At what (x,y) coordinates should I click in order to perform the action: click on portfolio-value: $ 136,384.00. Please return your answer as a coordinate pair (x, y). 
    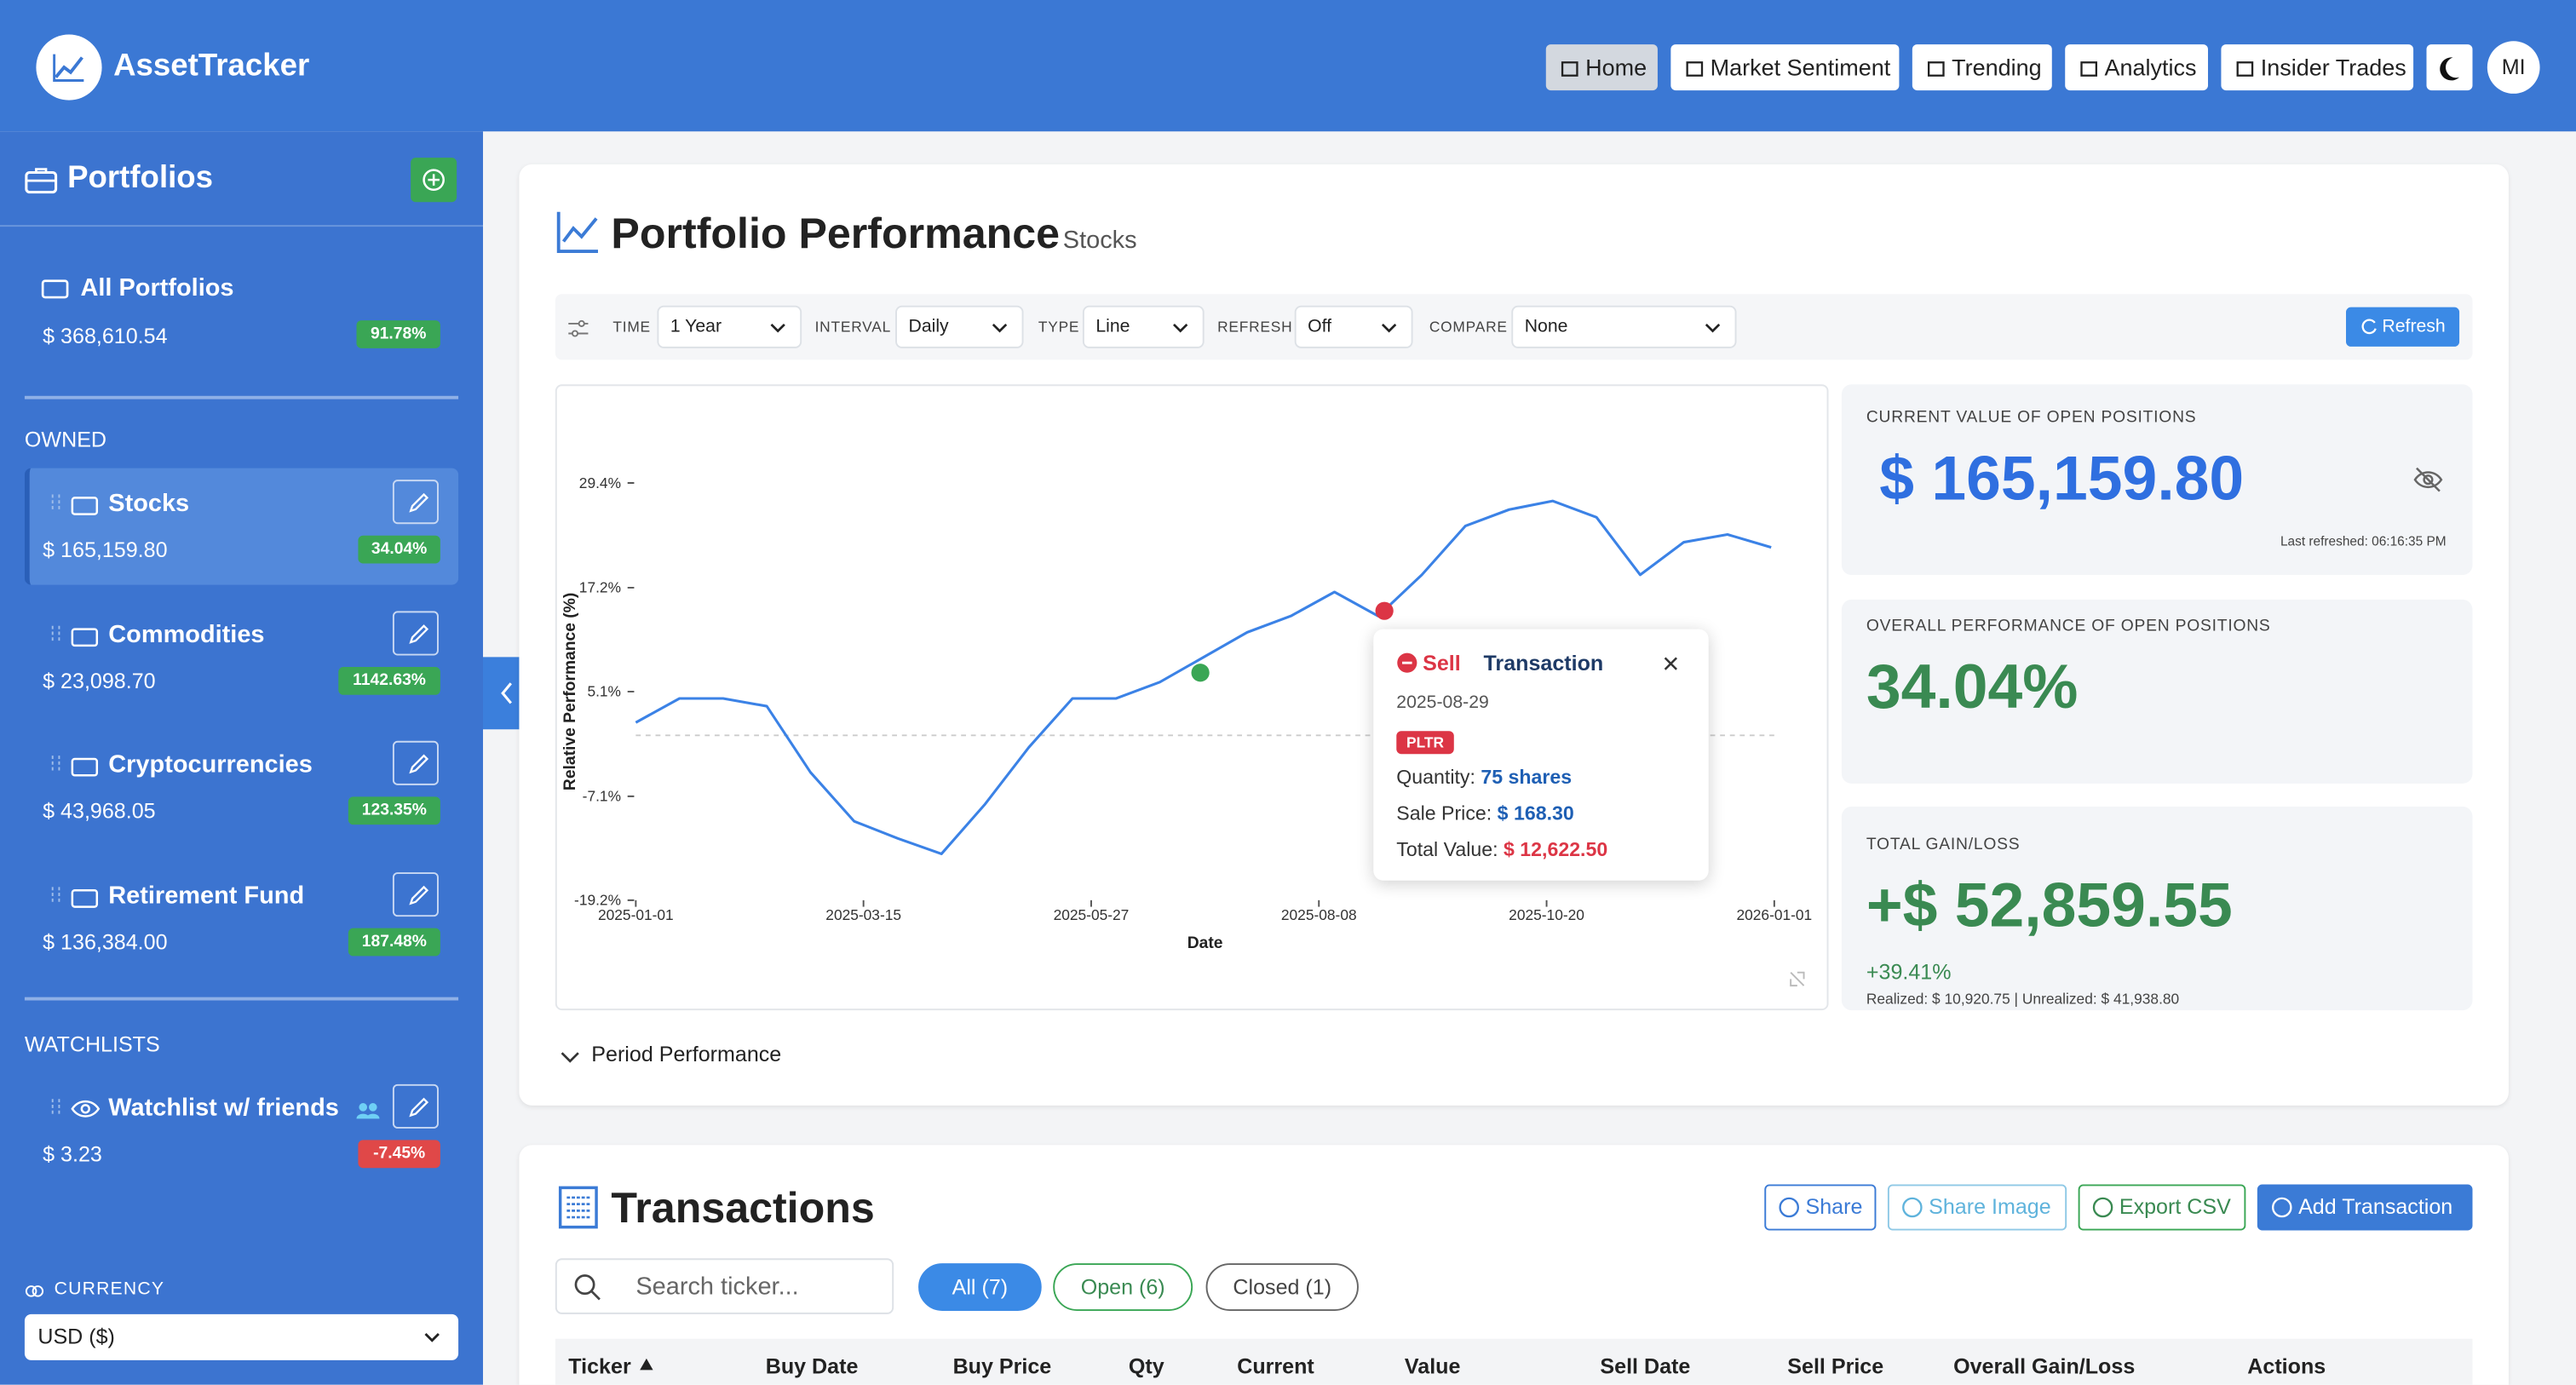
    Looking at the image, I should click on (106, 941).